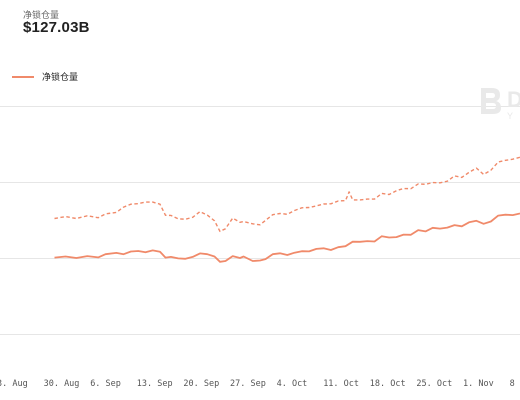 This screenshot has height=400, width=520. I want to click on x-tick-label: 3. Aug, so click(14, 384).